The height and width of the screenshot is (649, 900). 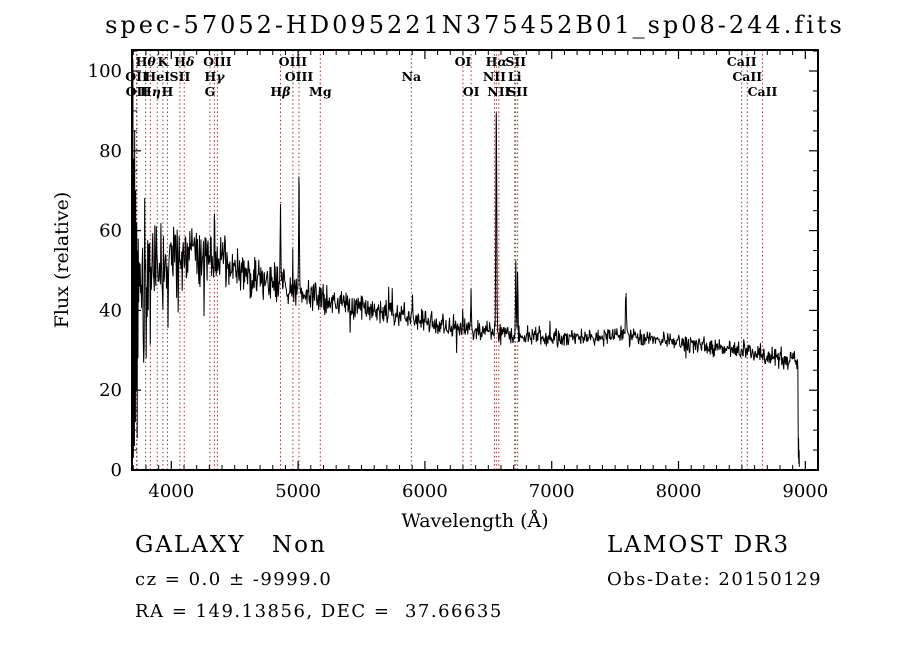 I want to click on x-tick-label: 8000, so click(x=679, y=491).